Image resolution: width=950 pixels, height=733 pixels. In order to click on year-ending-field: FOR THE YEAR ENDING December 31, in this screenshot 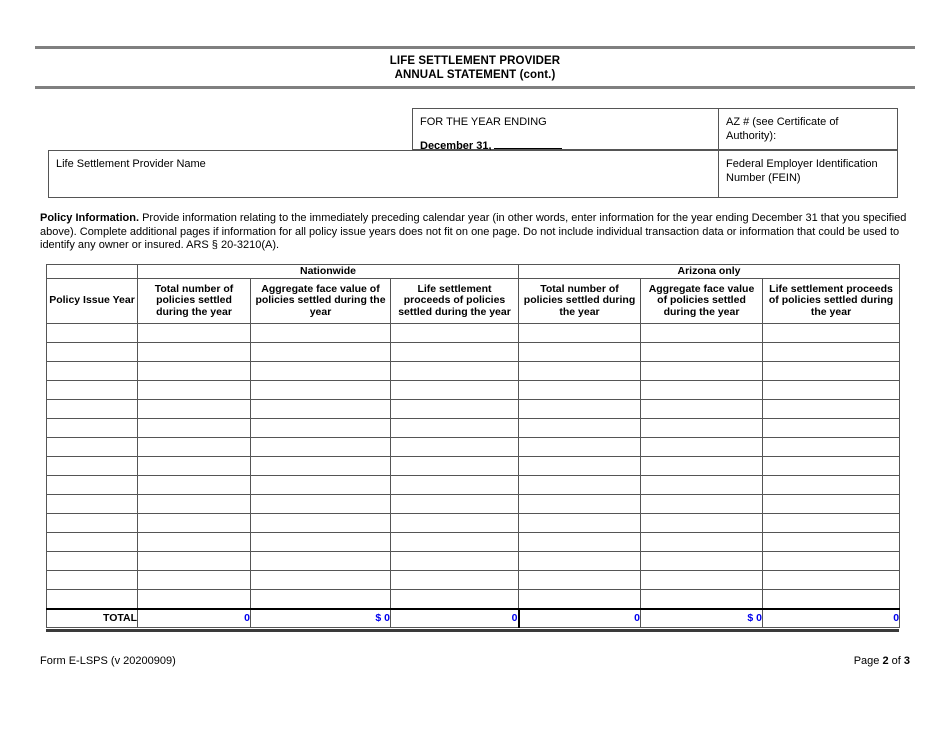, I will do `click(565, 130)`.